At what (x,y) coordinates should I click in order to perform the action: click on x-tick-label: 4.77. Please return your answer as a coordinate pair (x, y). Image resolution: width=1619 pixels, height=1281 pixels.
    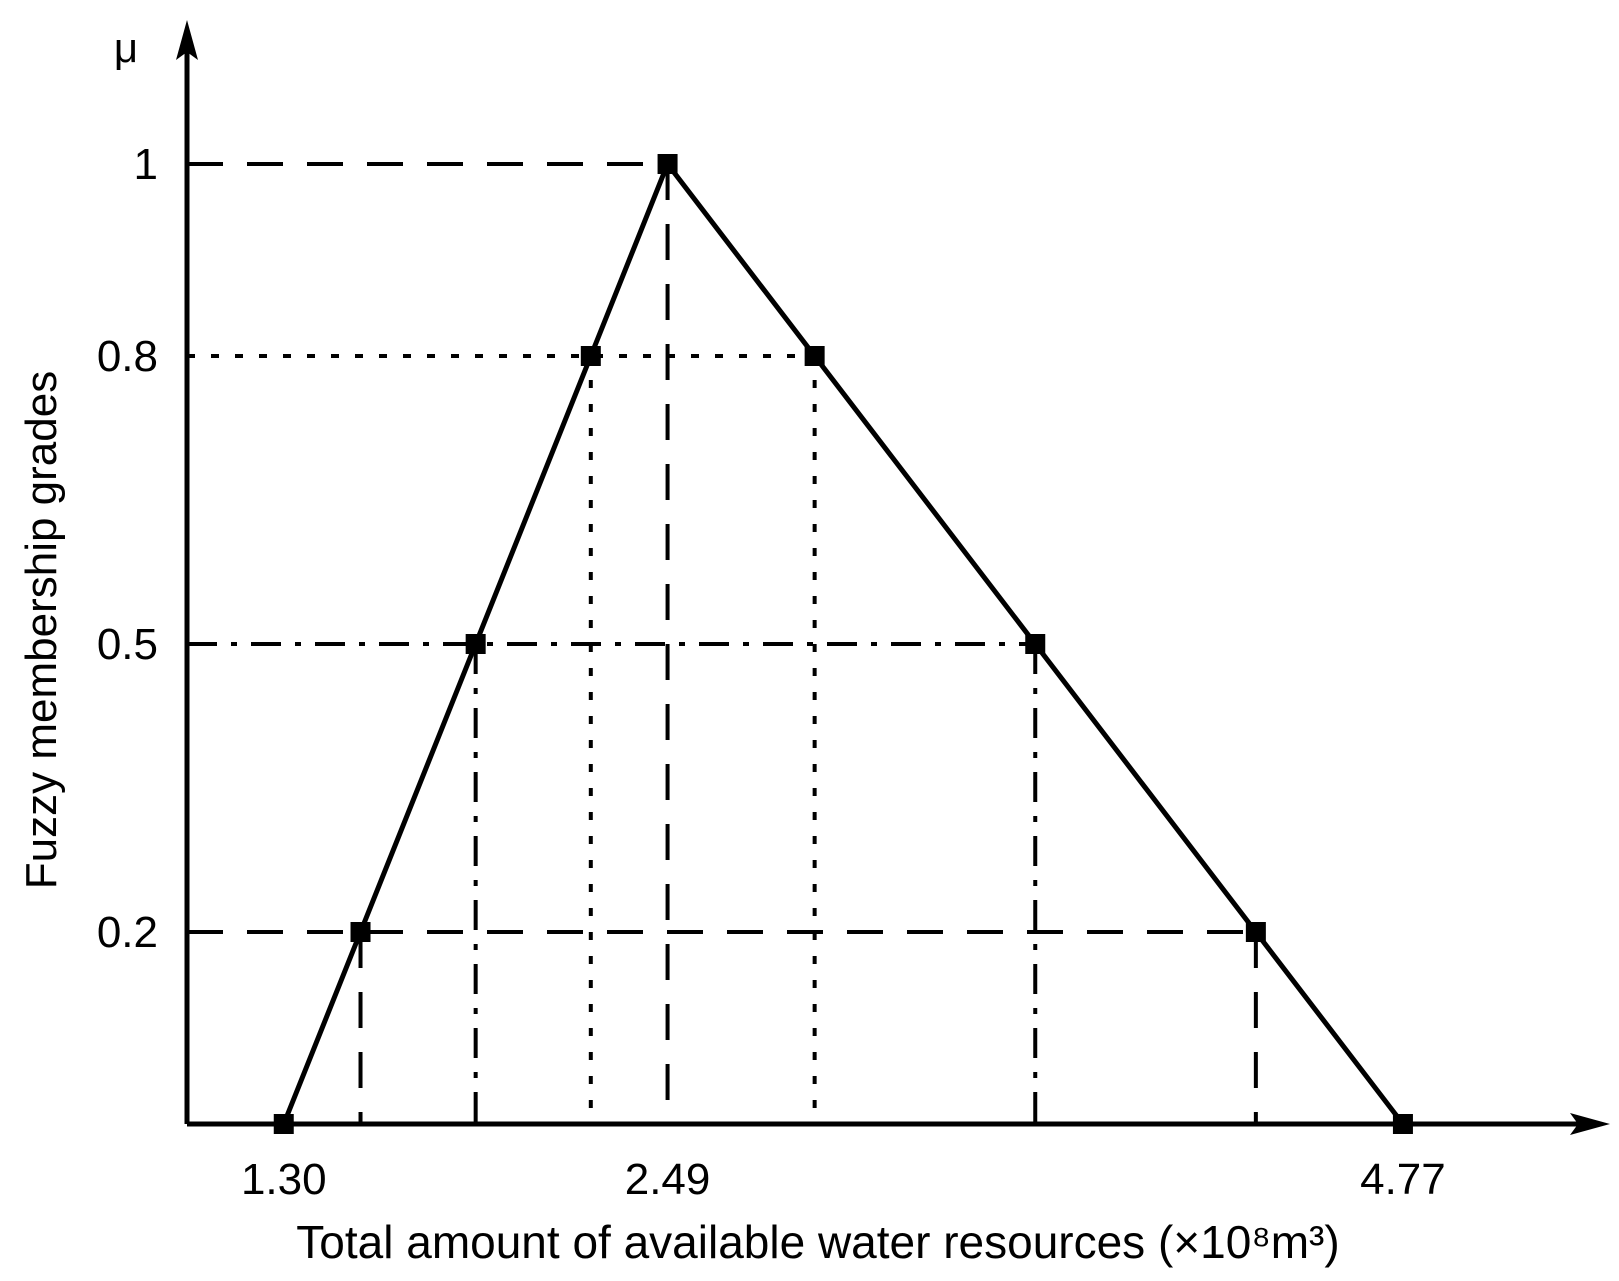
    Looking at the image, I should click on (1403, 1179).